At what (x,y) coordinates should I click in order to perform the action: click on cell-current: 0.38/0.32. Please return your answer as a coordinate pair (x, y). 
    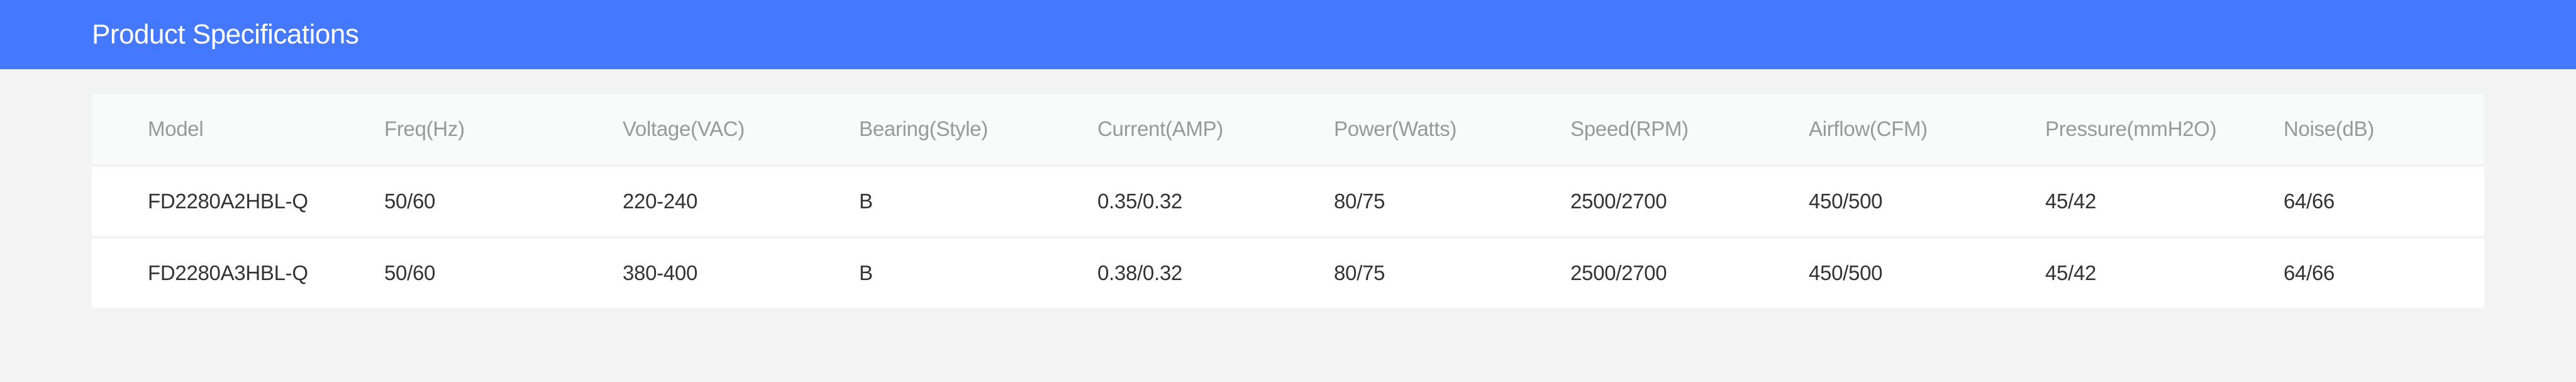
    Looking at the image, I should click on (1139, 272).